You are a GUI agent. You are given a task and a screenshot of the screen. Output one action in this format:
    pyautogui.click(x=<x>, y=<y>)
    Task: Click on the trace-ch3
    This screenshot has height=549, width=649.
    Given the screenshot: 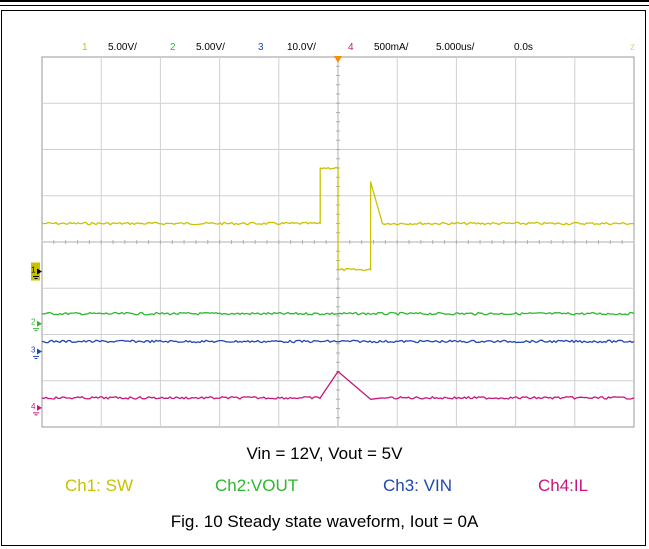 What is the action you would take?
    pyautogui.click(x=338, y=341)
    